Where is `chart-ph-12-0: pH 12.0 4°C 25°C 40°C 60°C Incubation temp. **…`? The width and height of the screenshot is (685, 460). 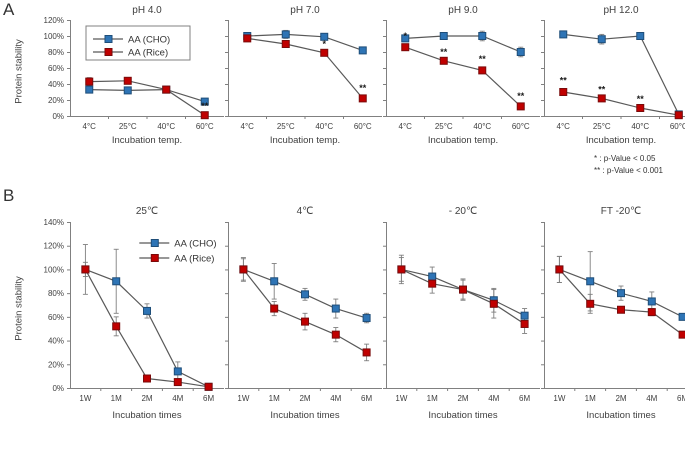
chart-ph-12-0: pH 12.0 4°C 25°C 40°C 60°C Incubation temp. **… is located at coordinates (613, 75).